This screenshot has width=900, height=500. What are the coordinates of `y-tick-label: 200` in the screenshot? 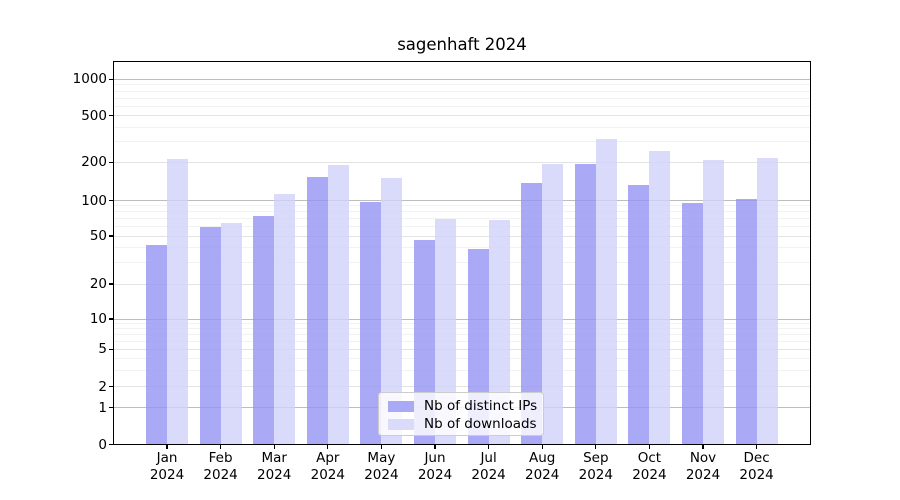 It's located at (94, 162).